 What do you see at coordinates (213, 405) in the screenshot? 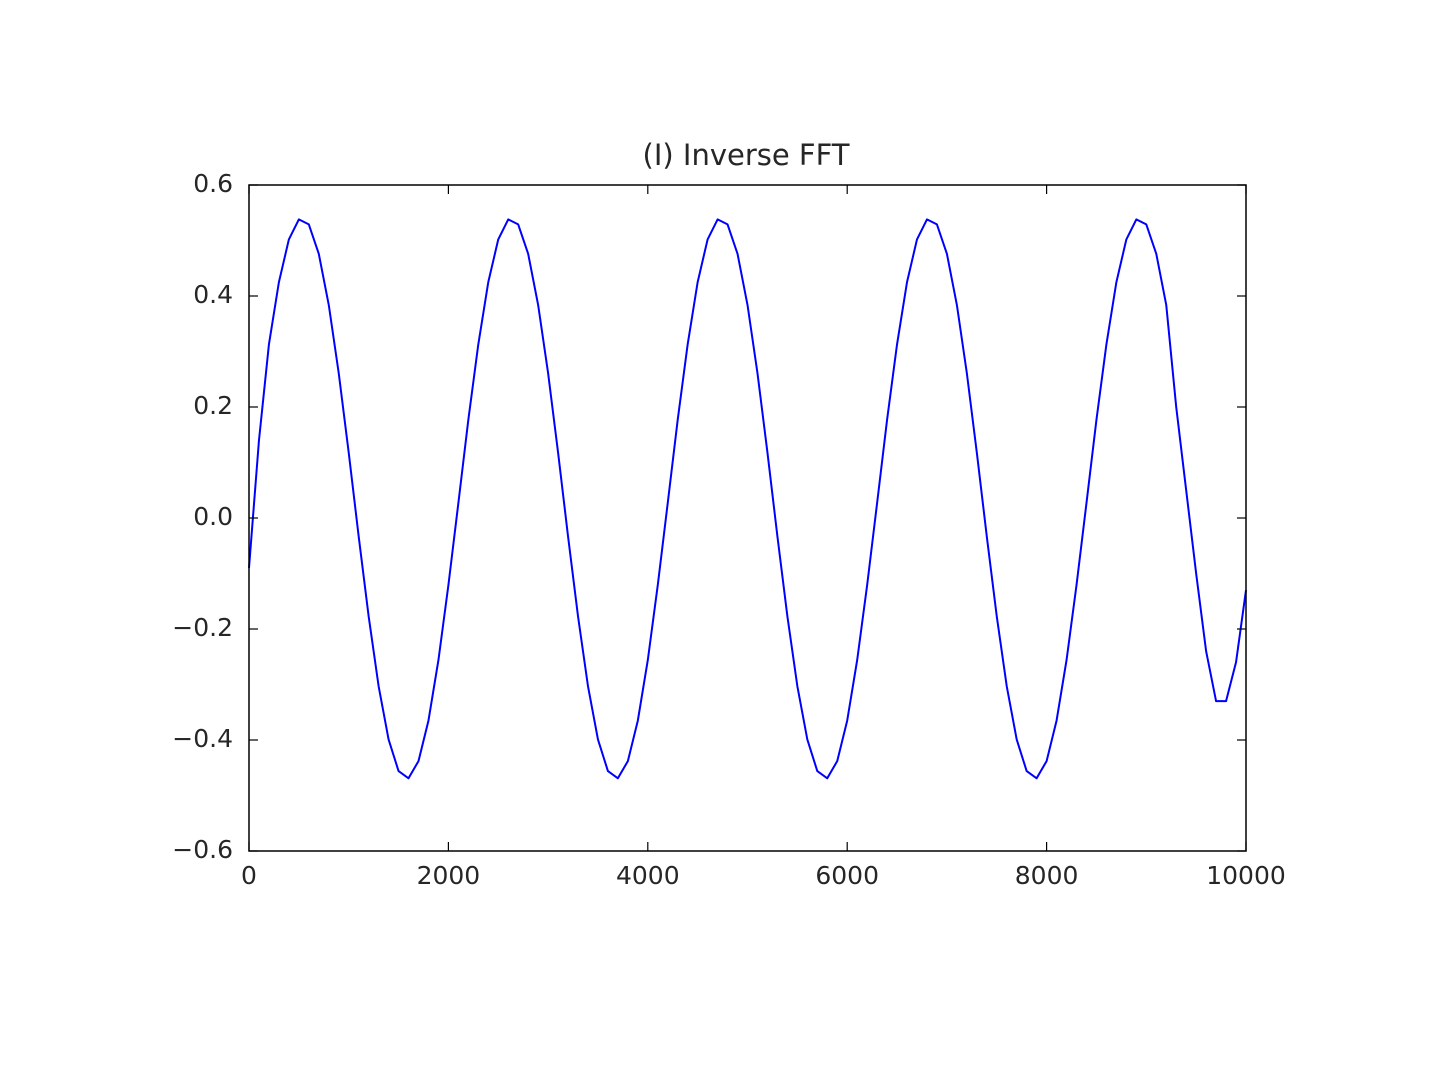
I see `y-tick-label: 0.2` at bounding box center [213, 405].